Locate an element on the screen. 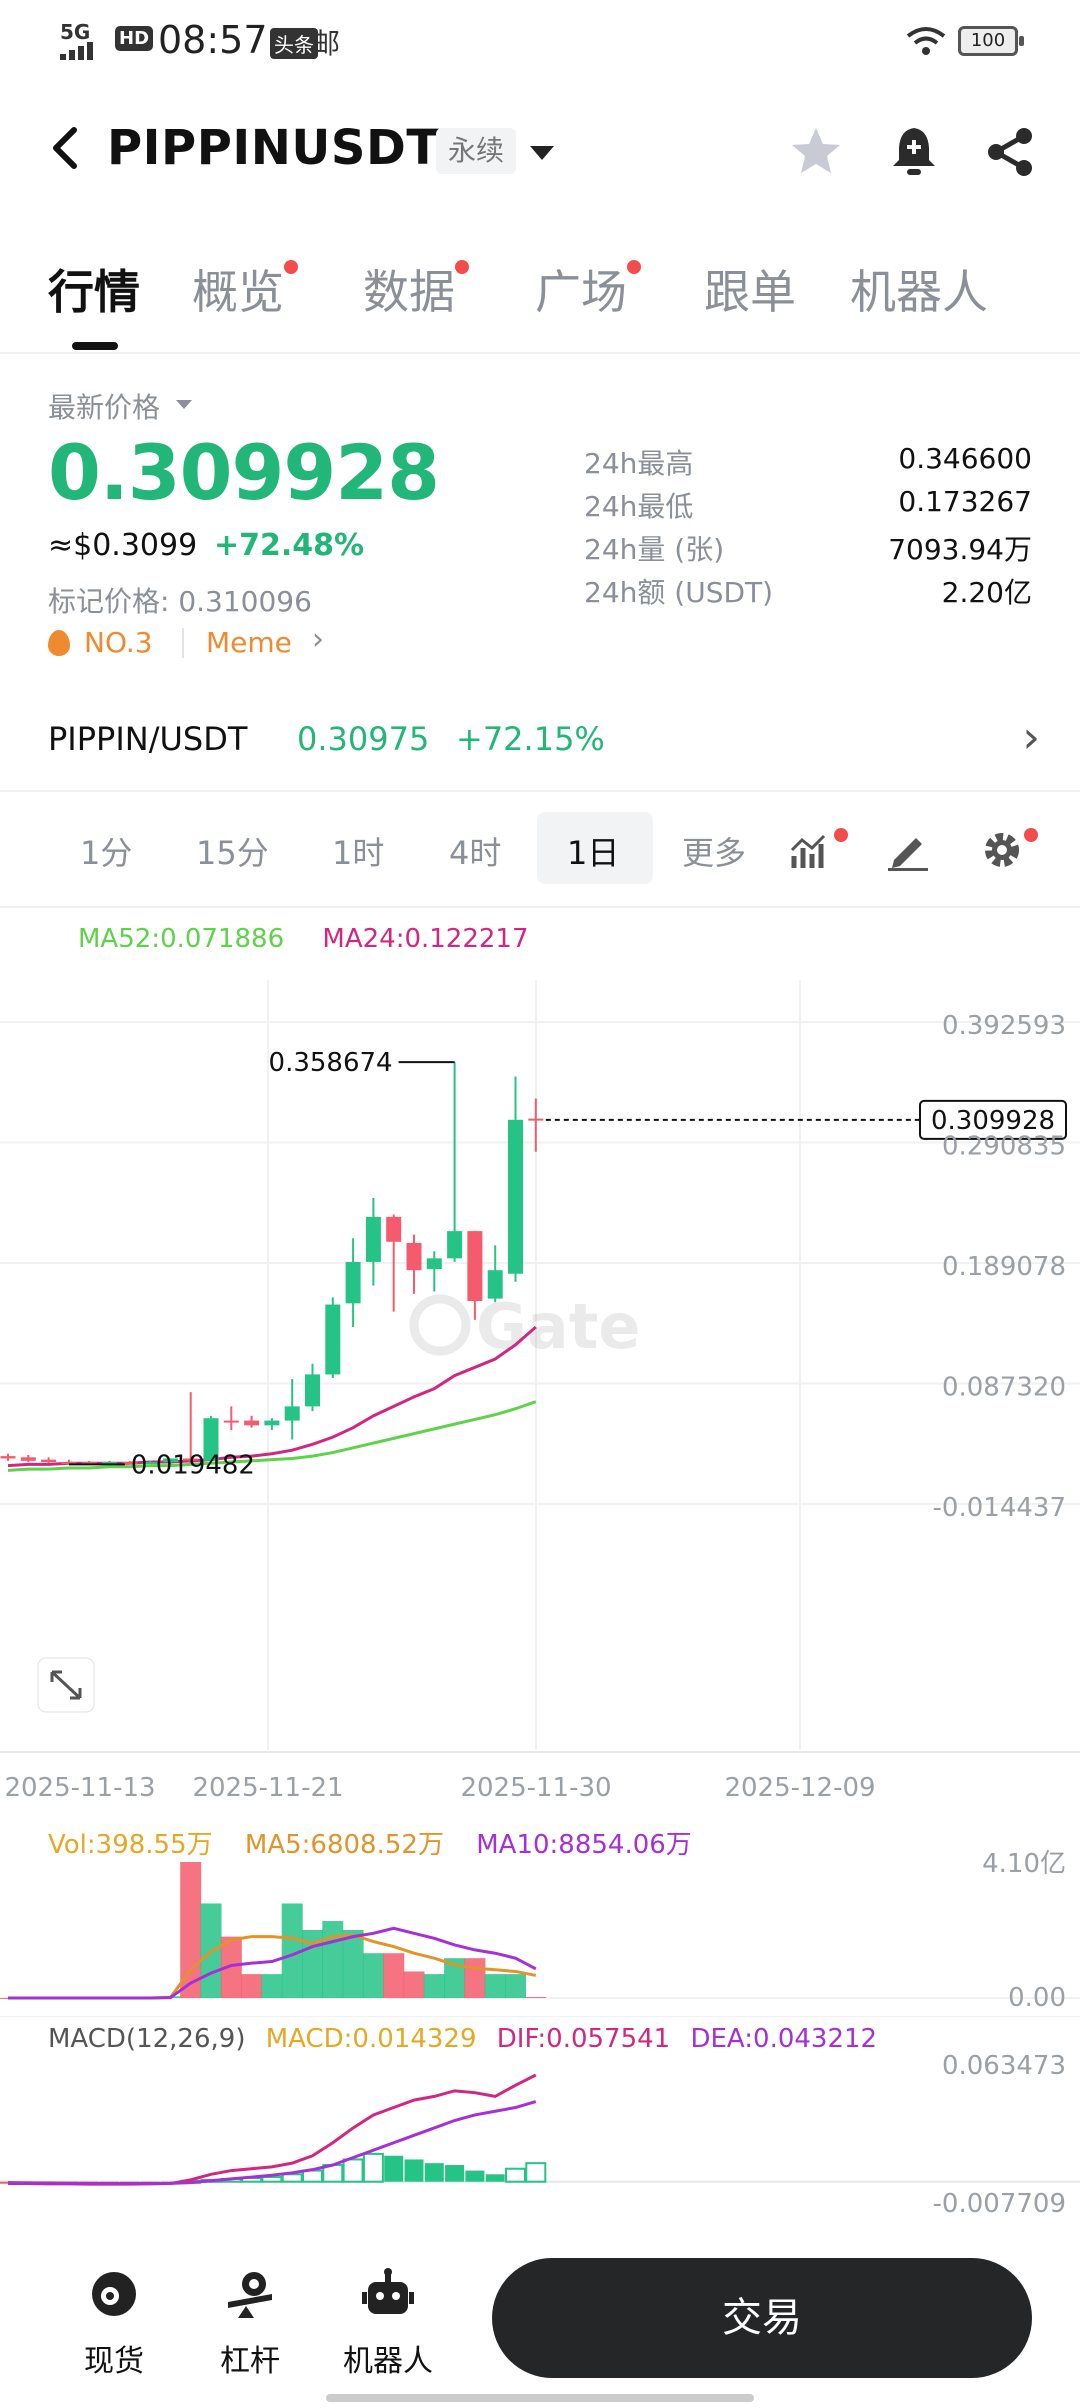 Image resolution: width=1080 pixels, height=2408 pixels. latest-price-label: 最新价格 is located at coordinates (104, 407).